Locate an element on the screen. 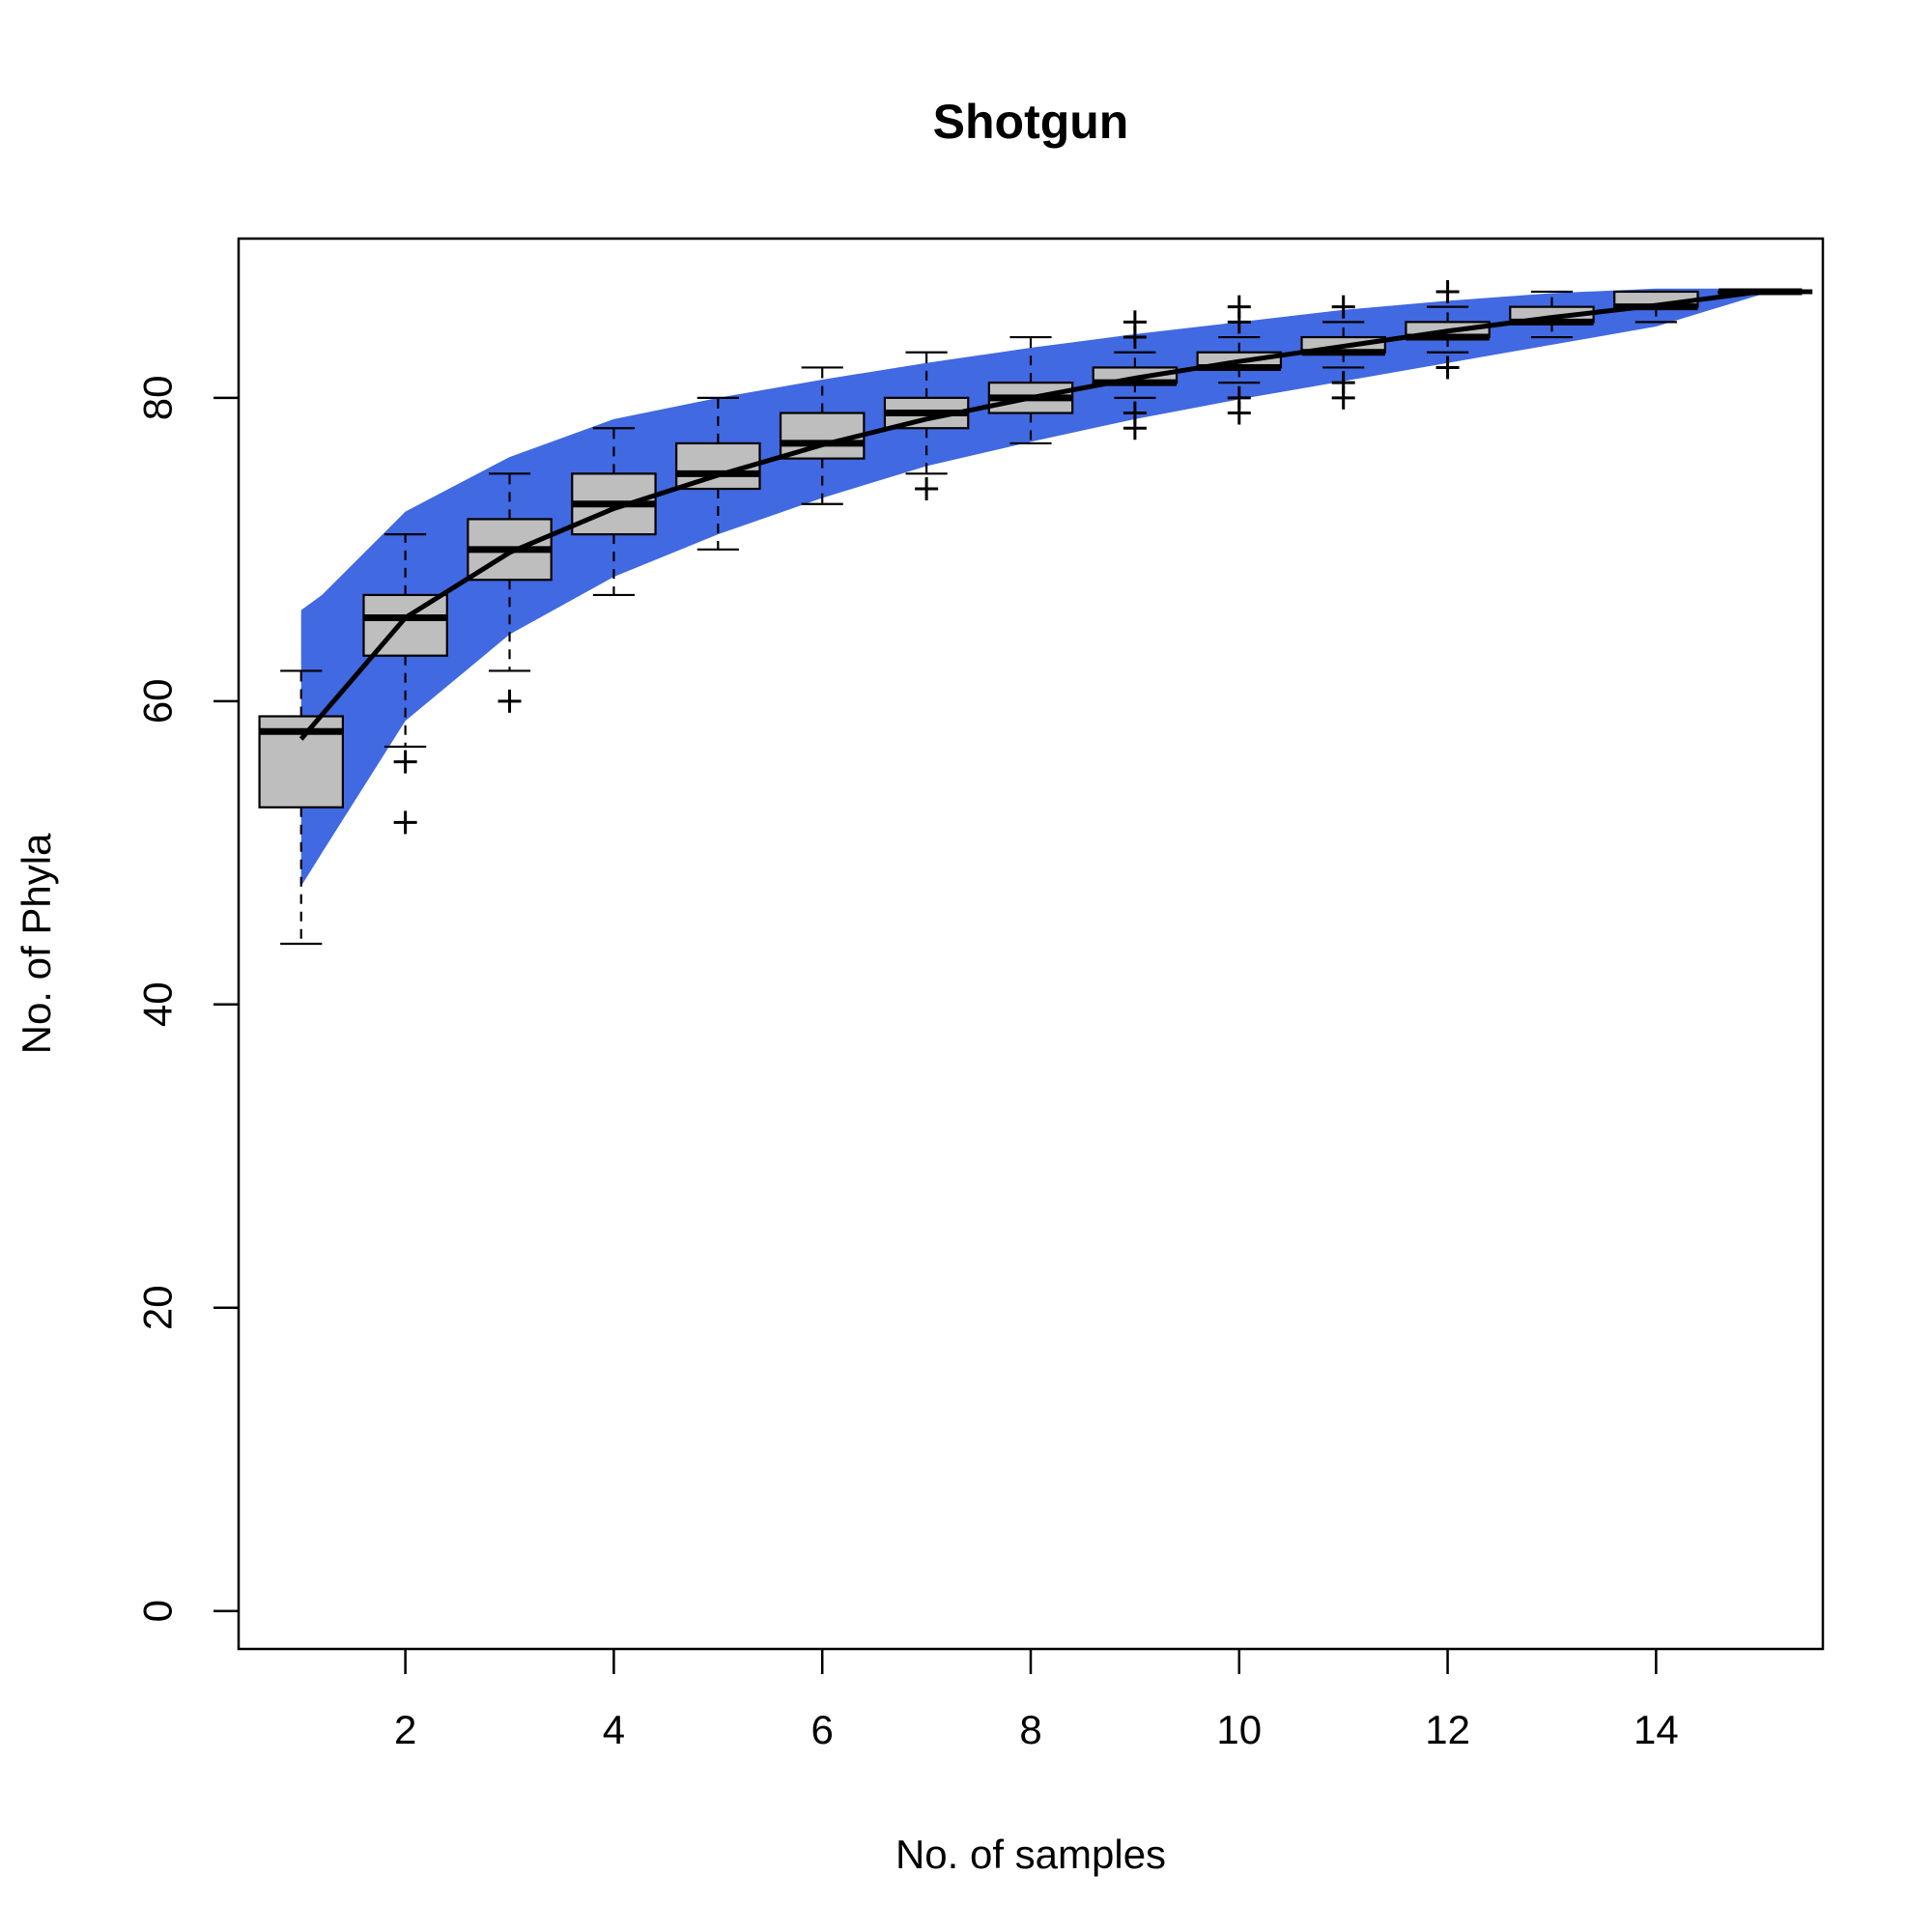 The width and height of the screenshot is (1932, 1932). x-axis-label: No. of samples is located at coordinates (1030, 1854).